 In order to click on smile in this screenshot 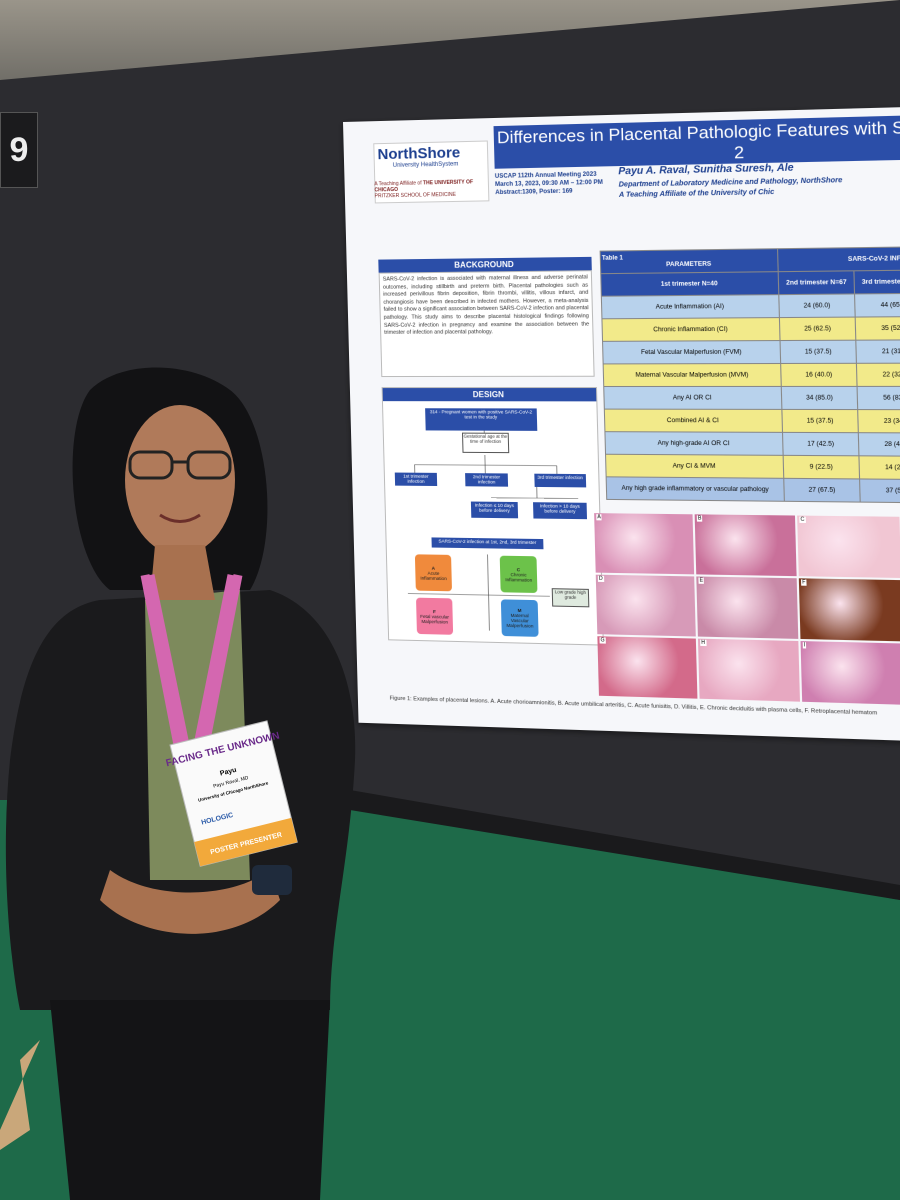, I will do `click(180, 518)`.